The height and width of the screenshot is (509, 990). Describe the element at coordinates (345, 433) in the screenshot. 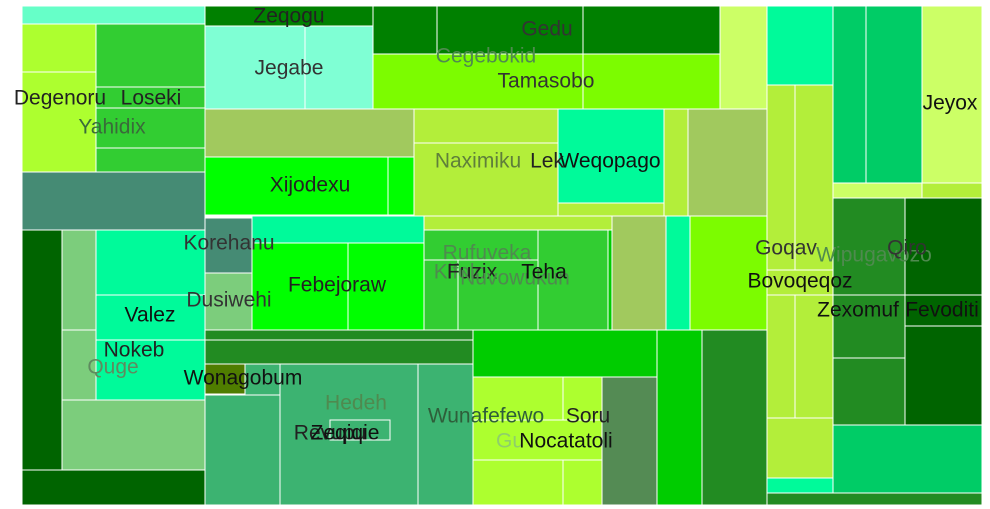

I see `treemap-cell-label: Zeqiqie` at that location.